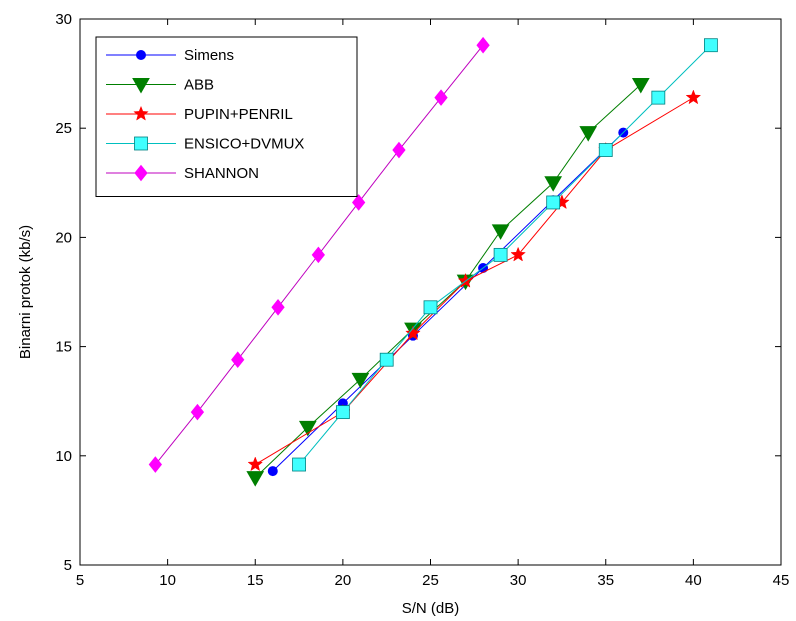 The height and width of the screenshot is (621, 796). What do you see at coordinates (431, 608) in the screenshot?
I see `x-axis-label: S/N (dB)` at bounding box center [431, 608].